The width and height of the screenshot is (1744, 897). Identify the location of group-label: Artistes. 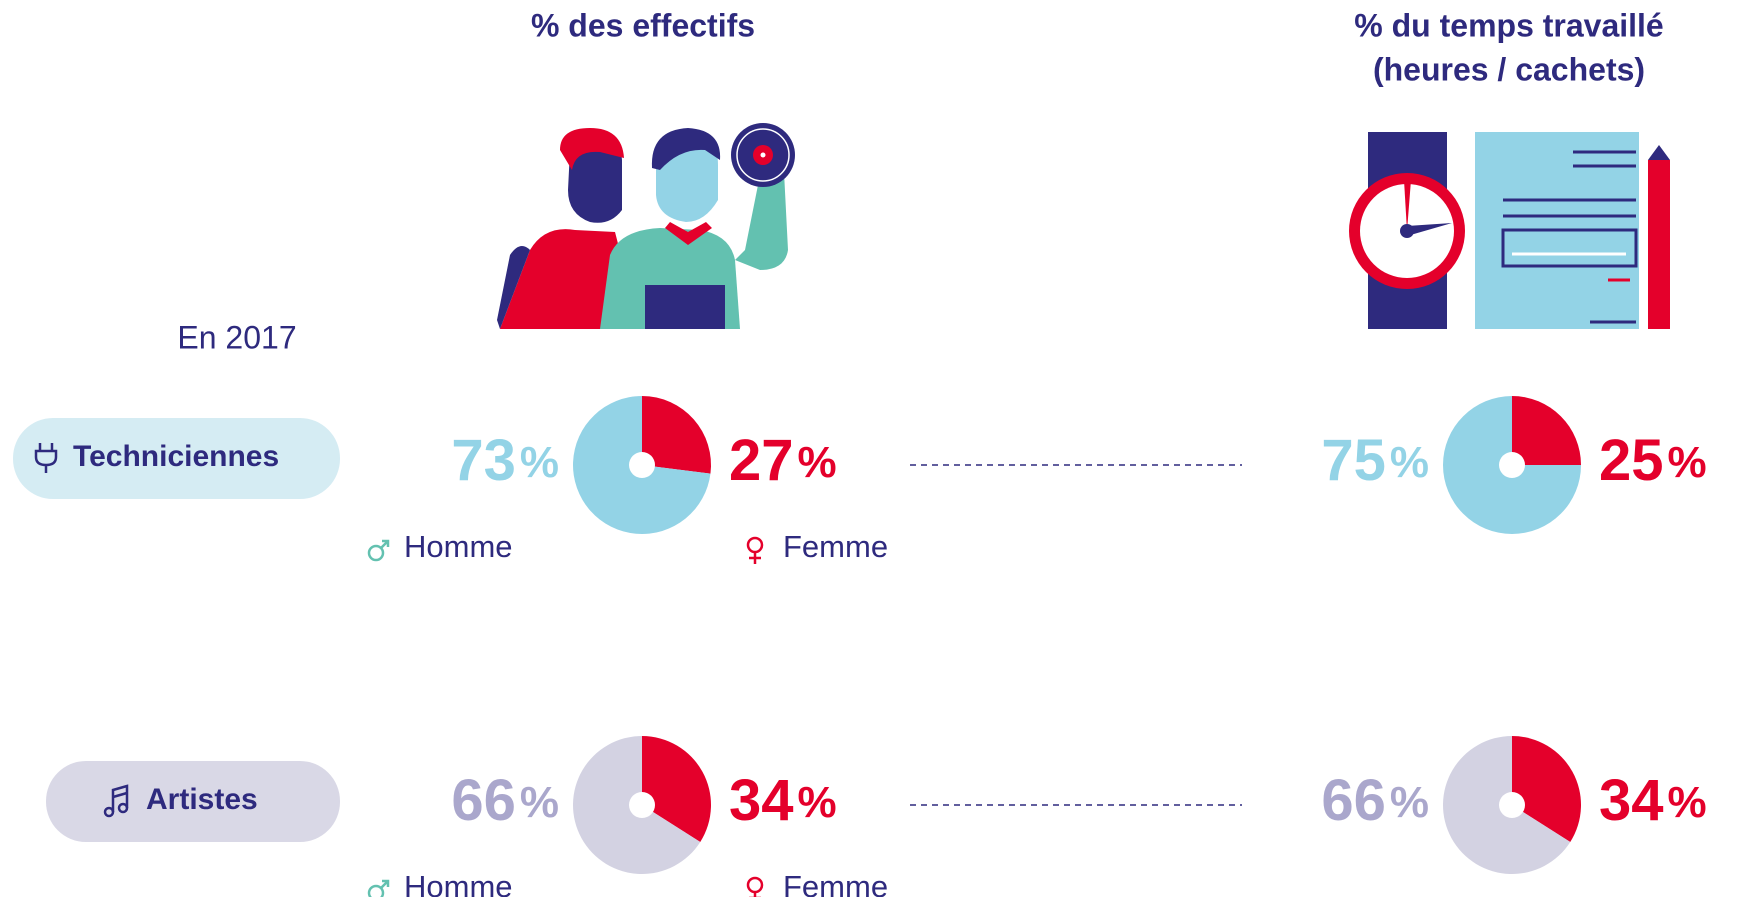
(202, 799).